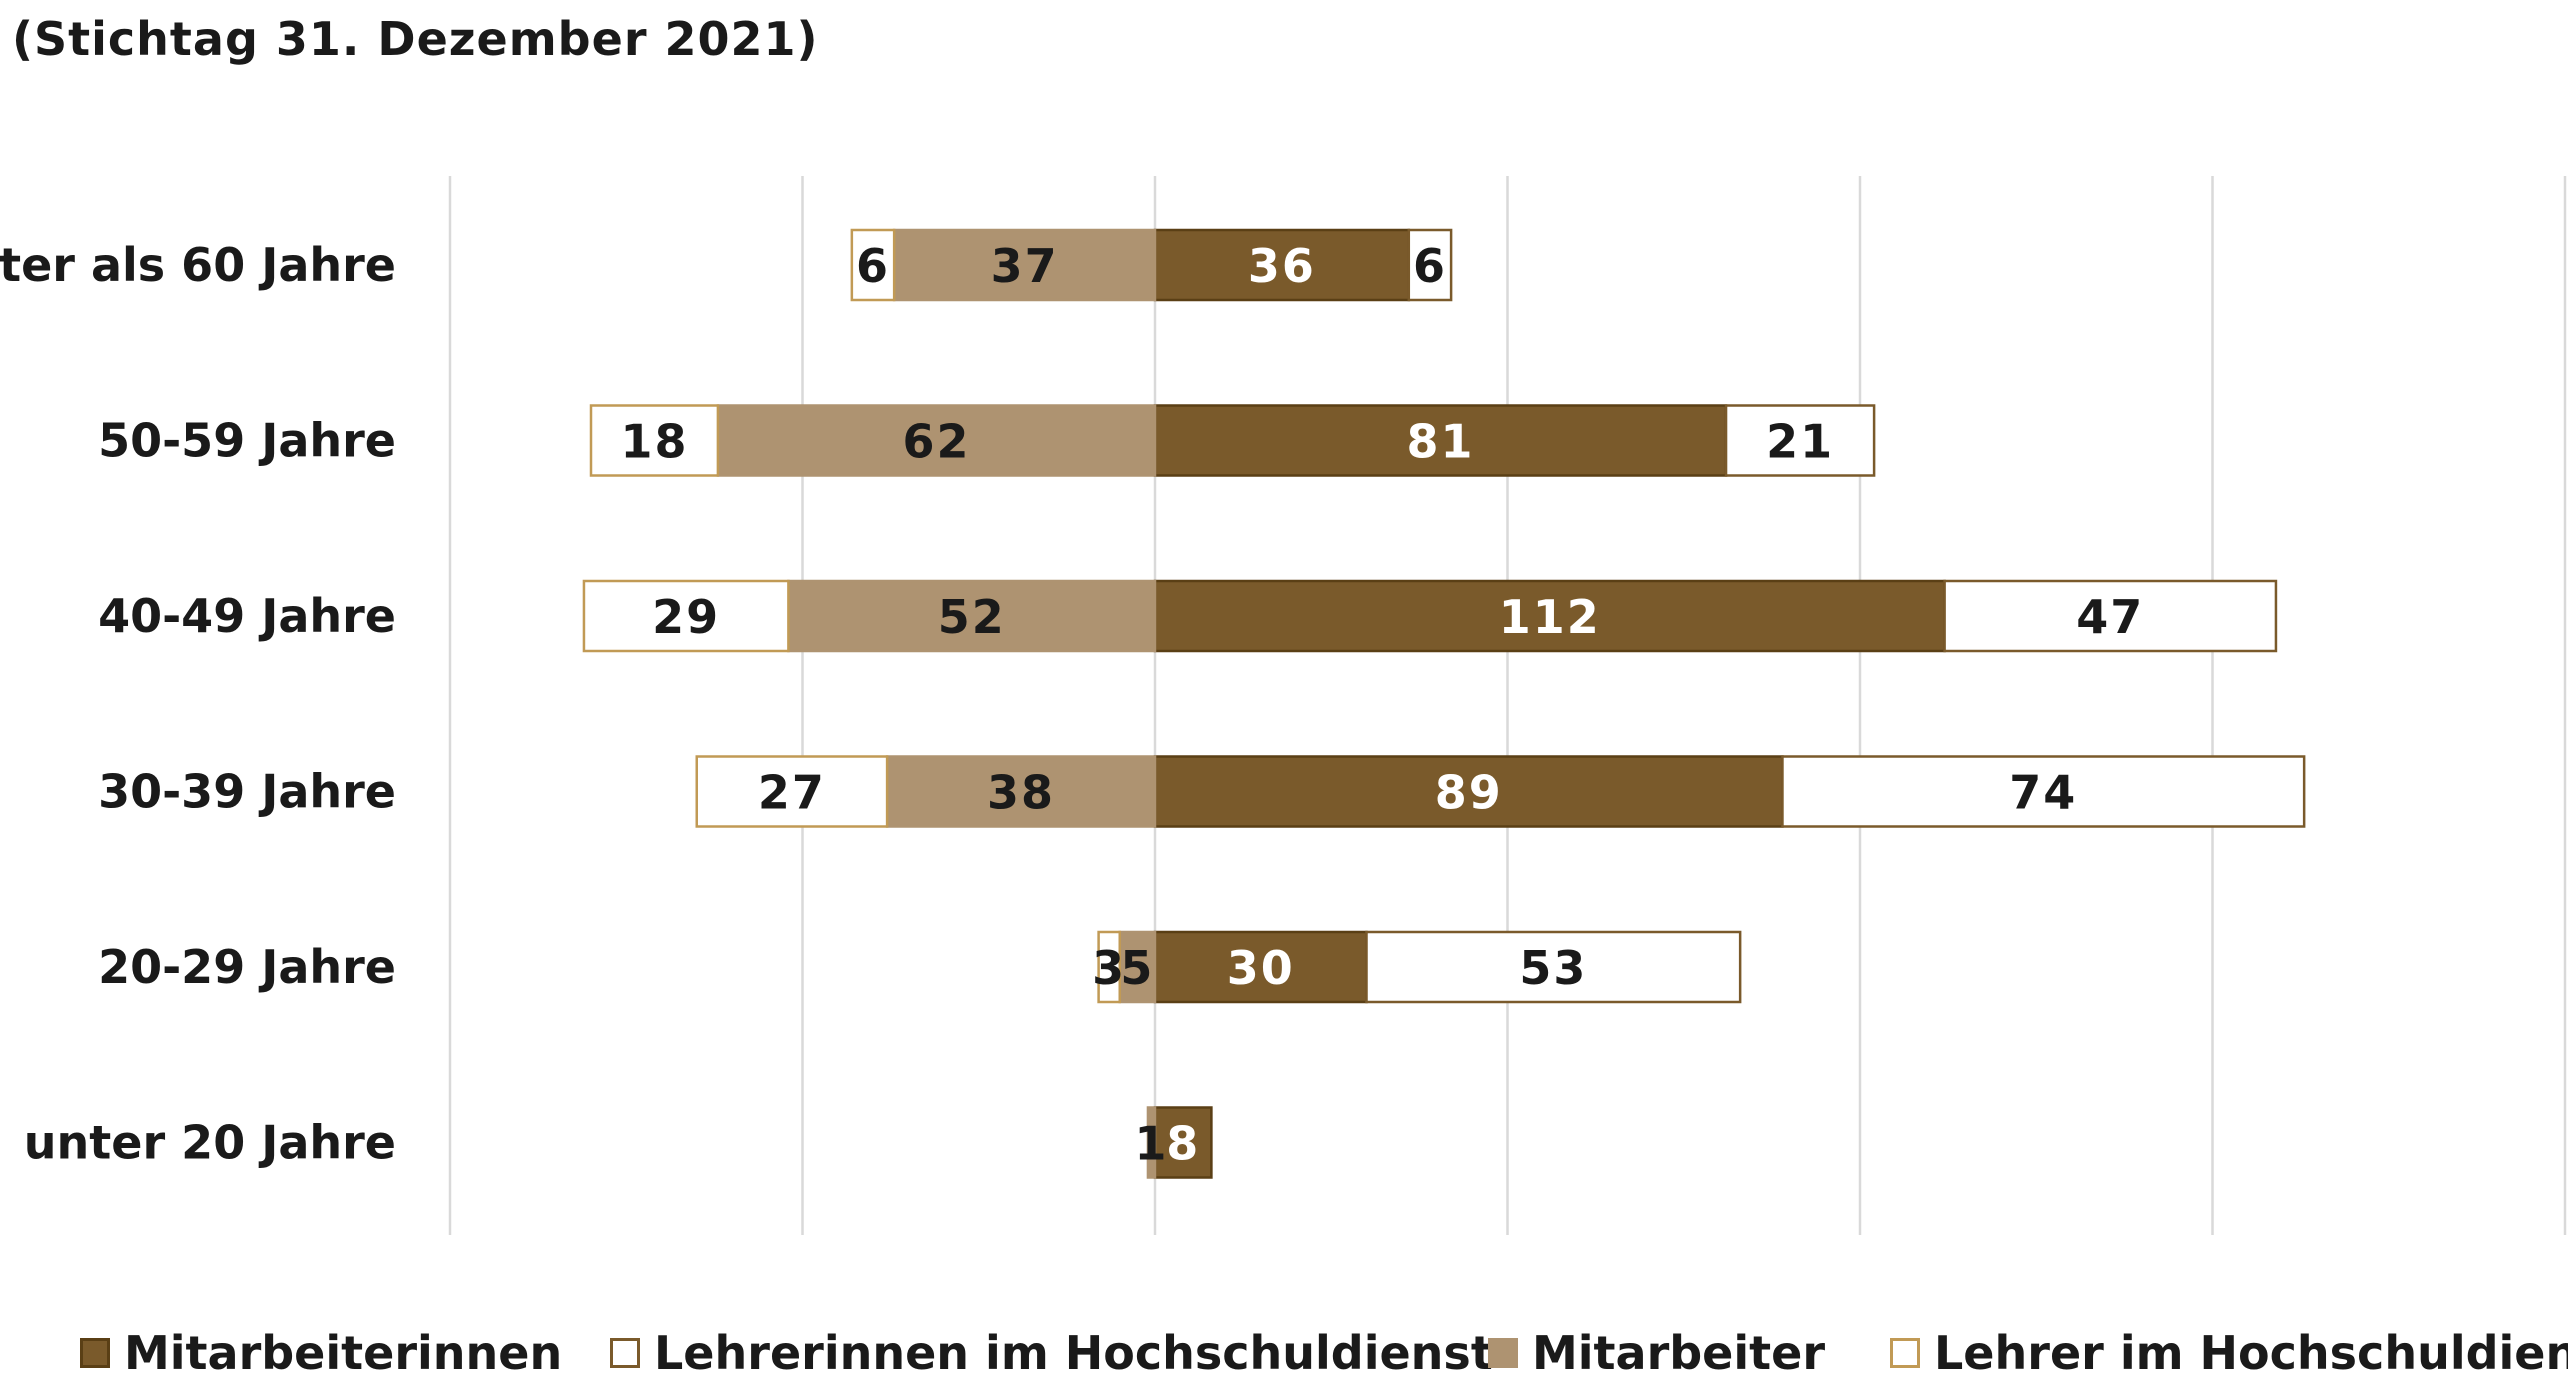 Image resolution: width=2568 pixels, height=1398 pixels. Describe the element at coordinates (247, 967) in the screenshot. I see `category-label: 20-29 Jahre` at that location.